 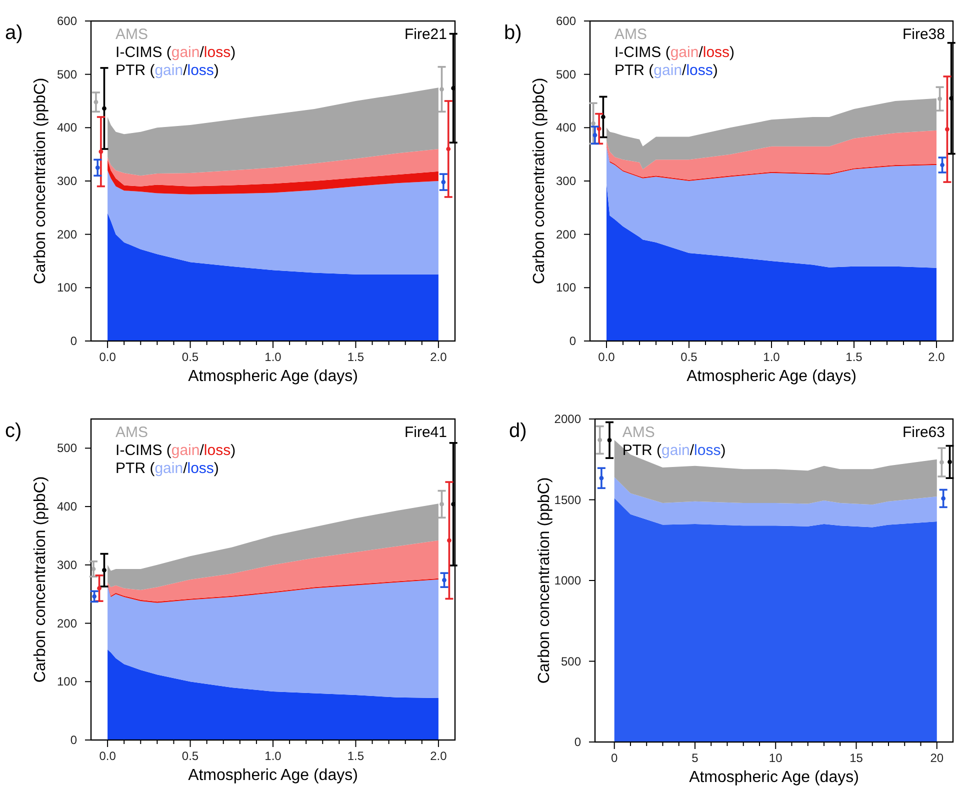 What do you see at coordinates (13, 431) in the screenshot?
I see `chart-subtitle: c)` at bounding box center [13, 431].